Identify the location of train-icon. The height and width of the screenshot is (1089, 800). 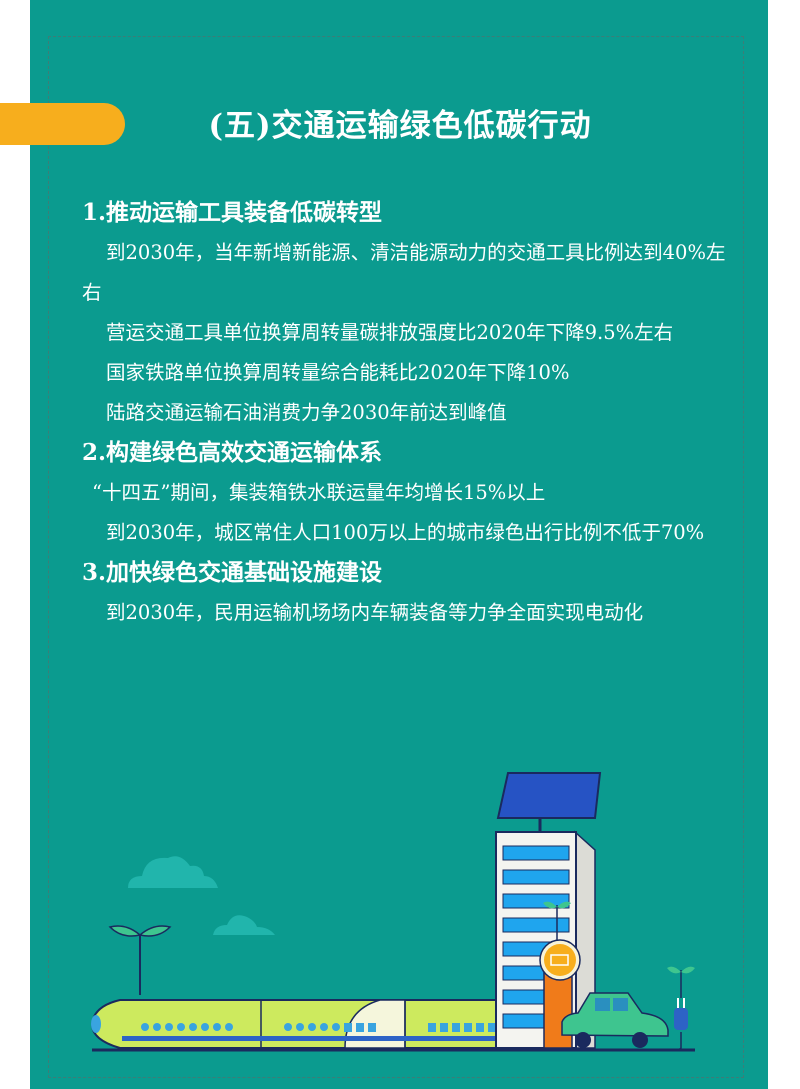
(295, 1024).